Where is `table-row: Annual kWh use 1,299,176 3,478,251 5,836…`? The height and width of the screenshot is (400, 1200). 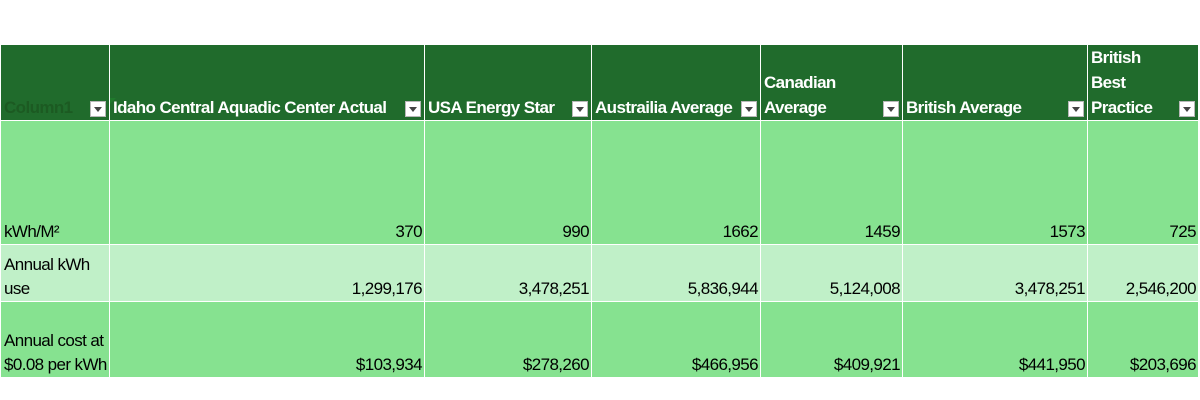
table-row: Annual kWh use 1,299,176 3,478,251 5,836… is located at coordinates (599, 273).